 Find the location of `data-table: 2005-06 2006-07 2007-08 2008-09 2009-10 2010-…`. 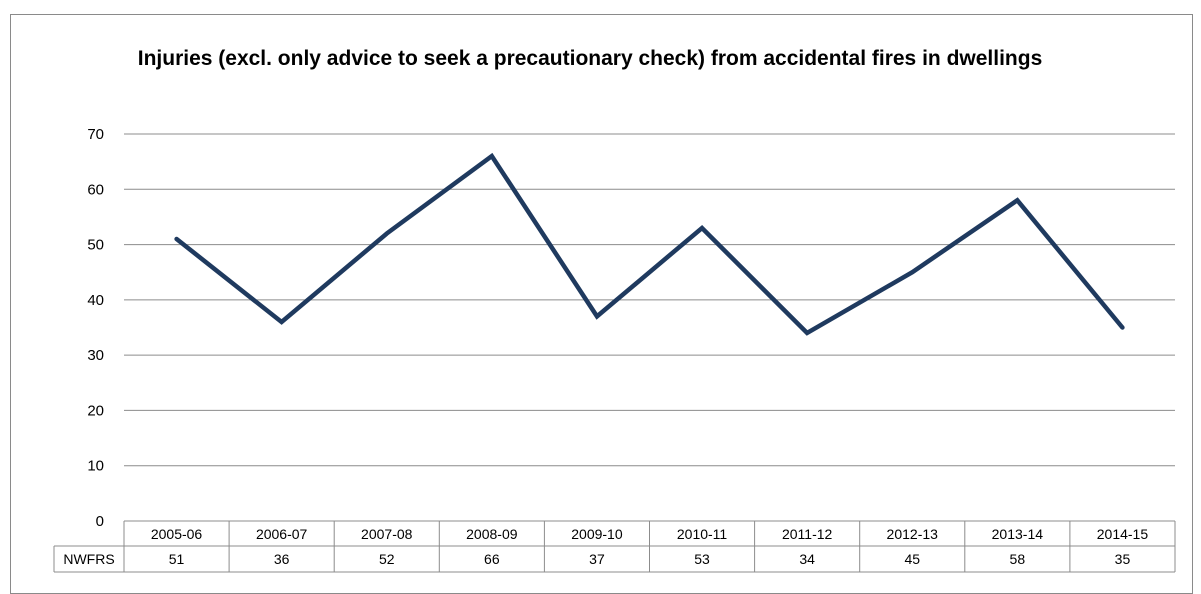

data-table: 2005-06 2006-07 2007-08 2008-09 2009-10 2010-… is located at coordinates (614, 546).